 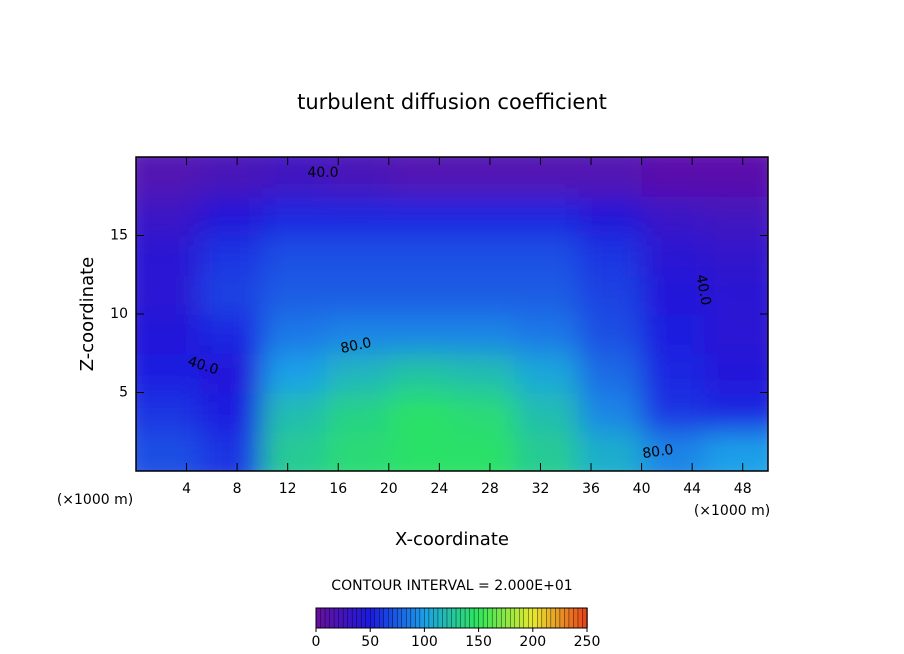 What do you see at coordinates (692, 489) in the screenshot?
I see `x-tick-label: 44` at bounding box center [692, 489].